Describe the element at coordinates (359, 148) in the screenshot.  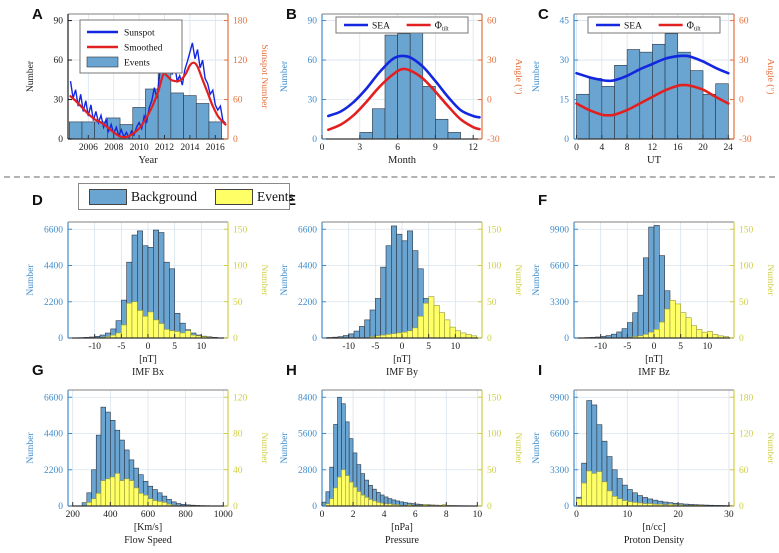
I see `svg-text: 3` at that location.